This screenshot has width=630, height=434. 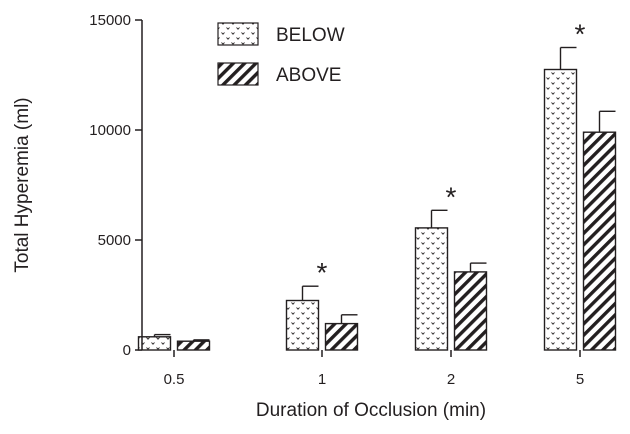 What do you see at coordinates (580, 379) in the screenshot?
I see `x-tick-label: 5` at bounding box center [580, 379].